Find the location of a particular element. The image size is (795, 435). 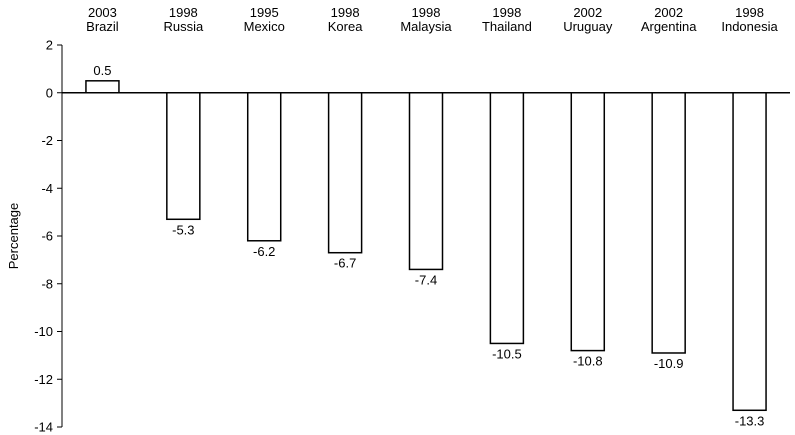

bar-mexico is located at coordinates (264, 167).